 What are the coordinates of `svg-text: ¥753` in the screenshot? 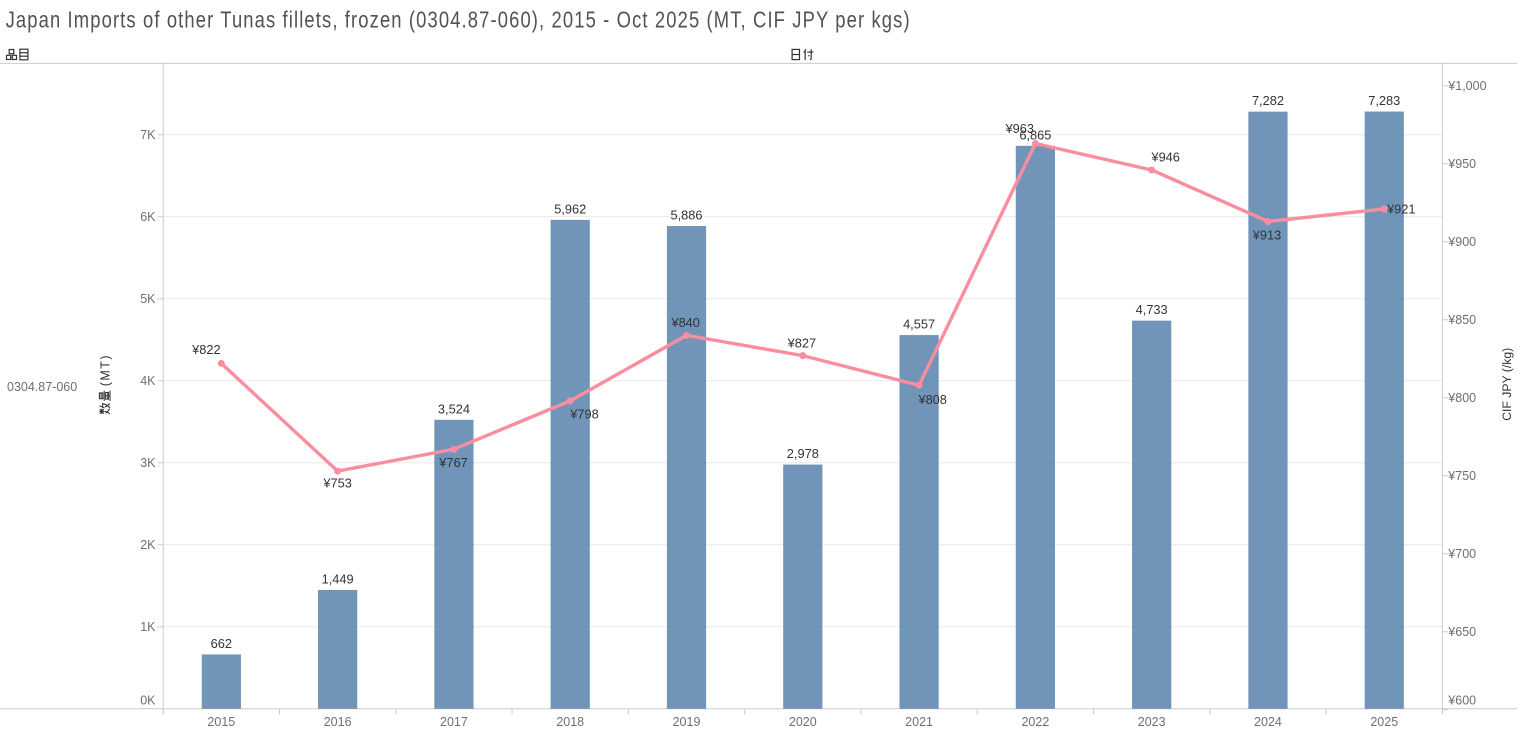 It's located at (336, 483).